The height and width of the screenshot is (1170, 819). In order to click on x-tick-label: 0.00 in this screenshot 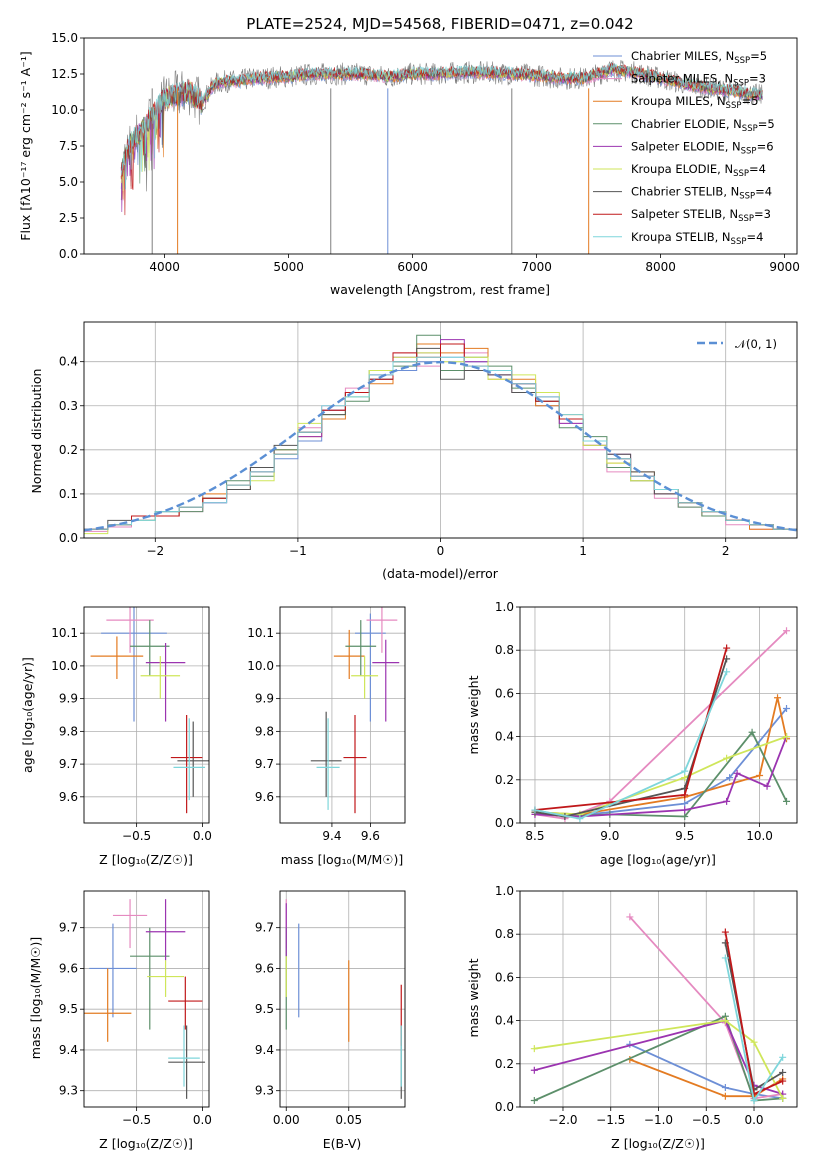, I will do `click(286, 1120)`.